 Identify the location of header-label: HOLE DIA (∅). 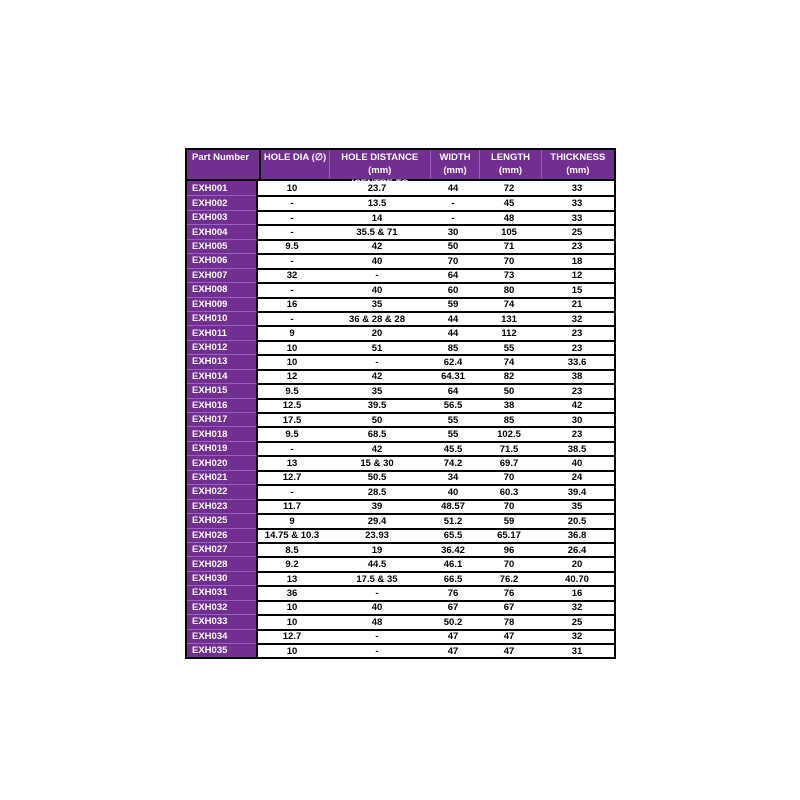
(295, 157).